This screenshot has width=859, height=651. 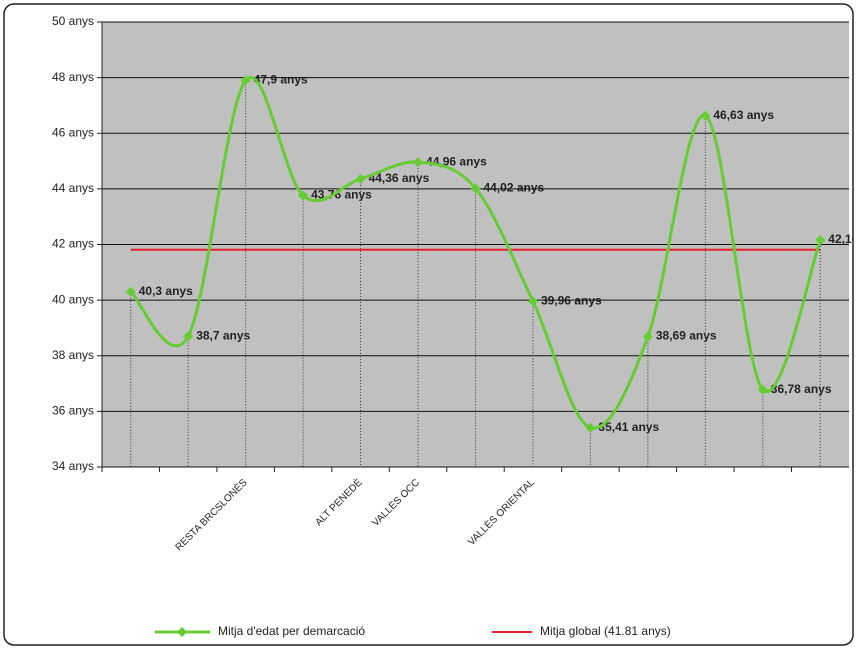 I want to click on value-label: 44,96 anys, so click(x=456, y=161).